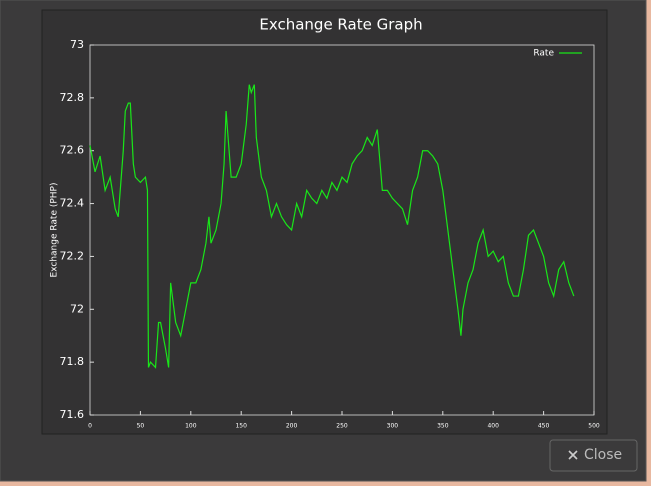  What do you see at coordinates (77, 44) in the screenshot?
I see `y-tick-label: 73` at bounding box center [77, 44].